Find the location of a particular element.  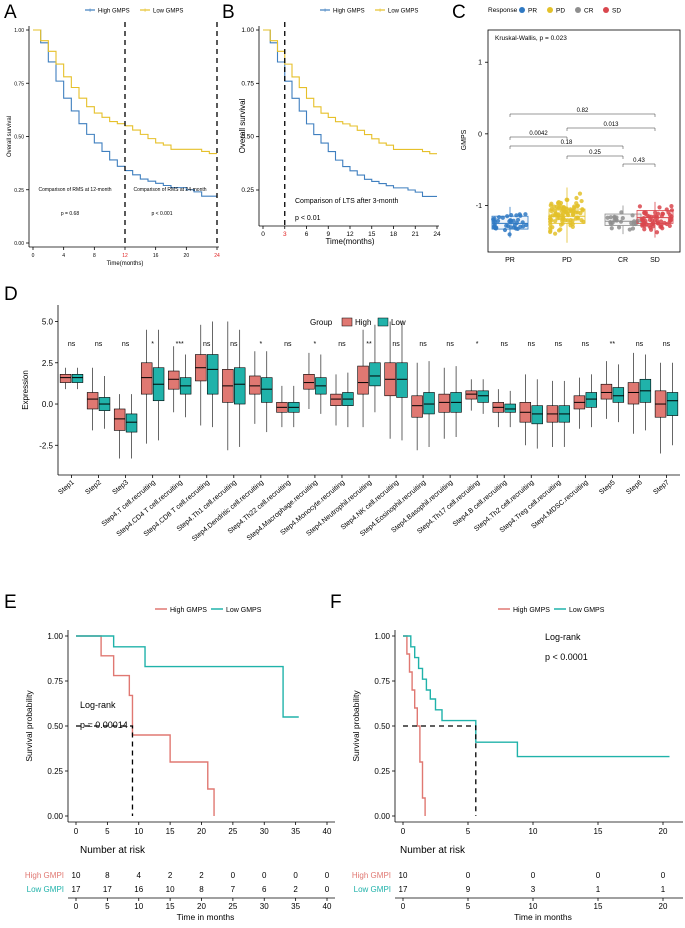

risk-x-tick-label: 35 is located at coordinates (295, 906).